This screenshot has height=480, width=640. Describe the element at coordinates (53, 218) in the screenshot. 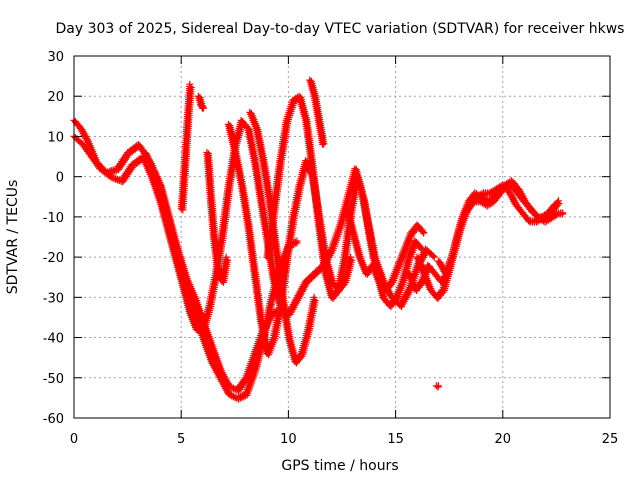

I see `y-tick-label: -10` at that location.